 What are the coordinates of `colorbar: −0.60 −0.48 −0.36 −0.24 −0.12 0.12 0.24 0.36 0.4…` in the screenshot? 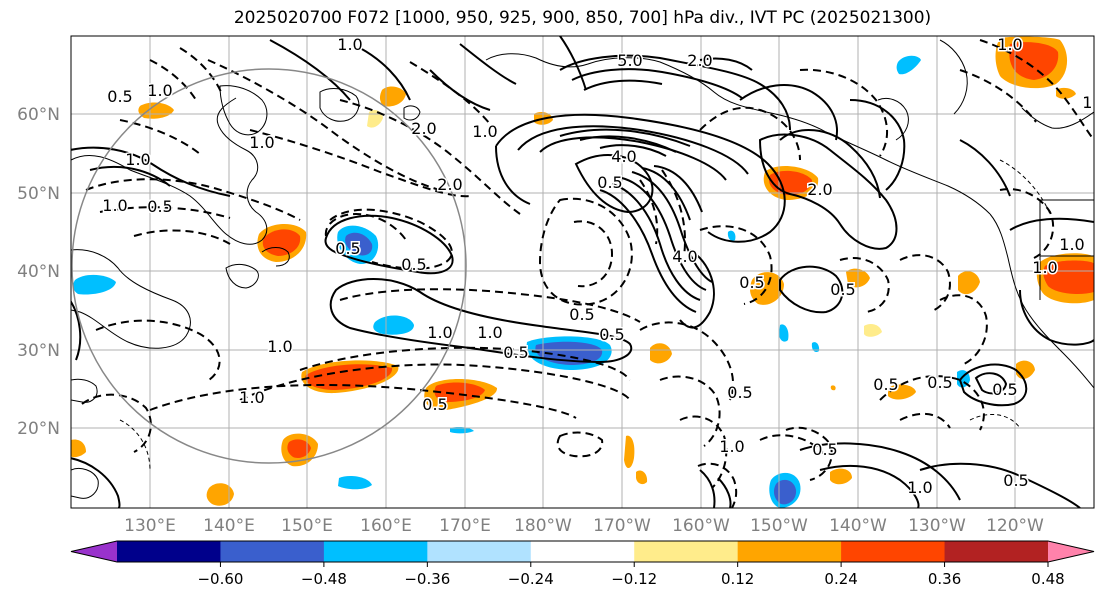 It's located at (582, 564).